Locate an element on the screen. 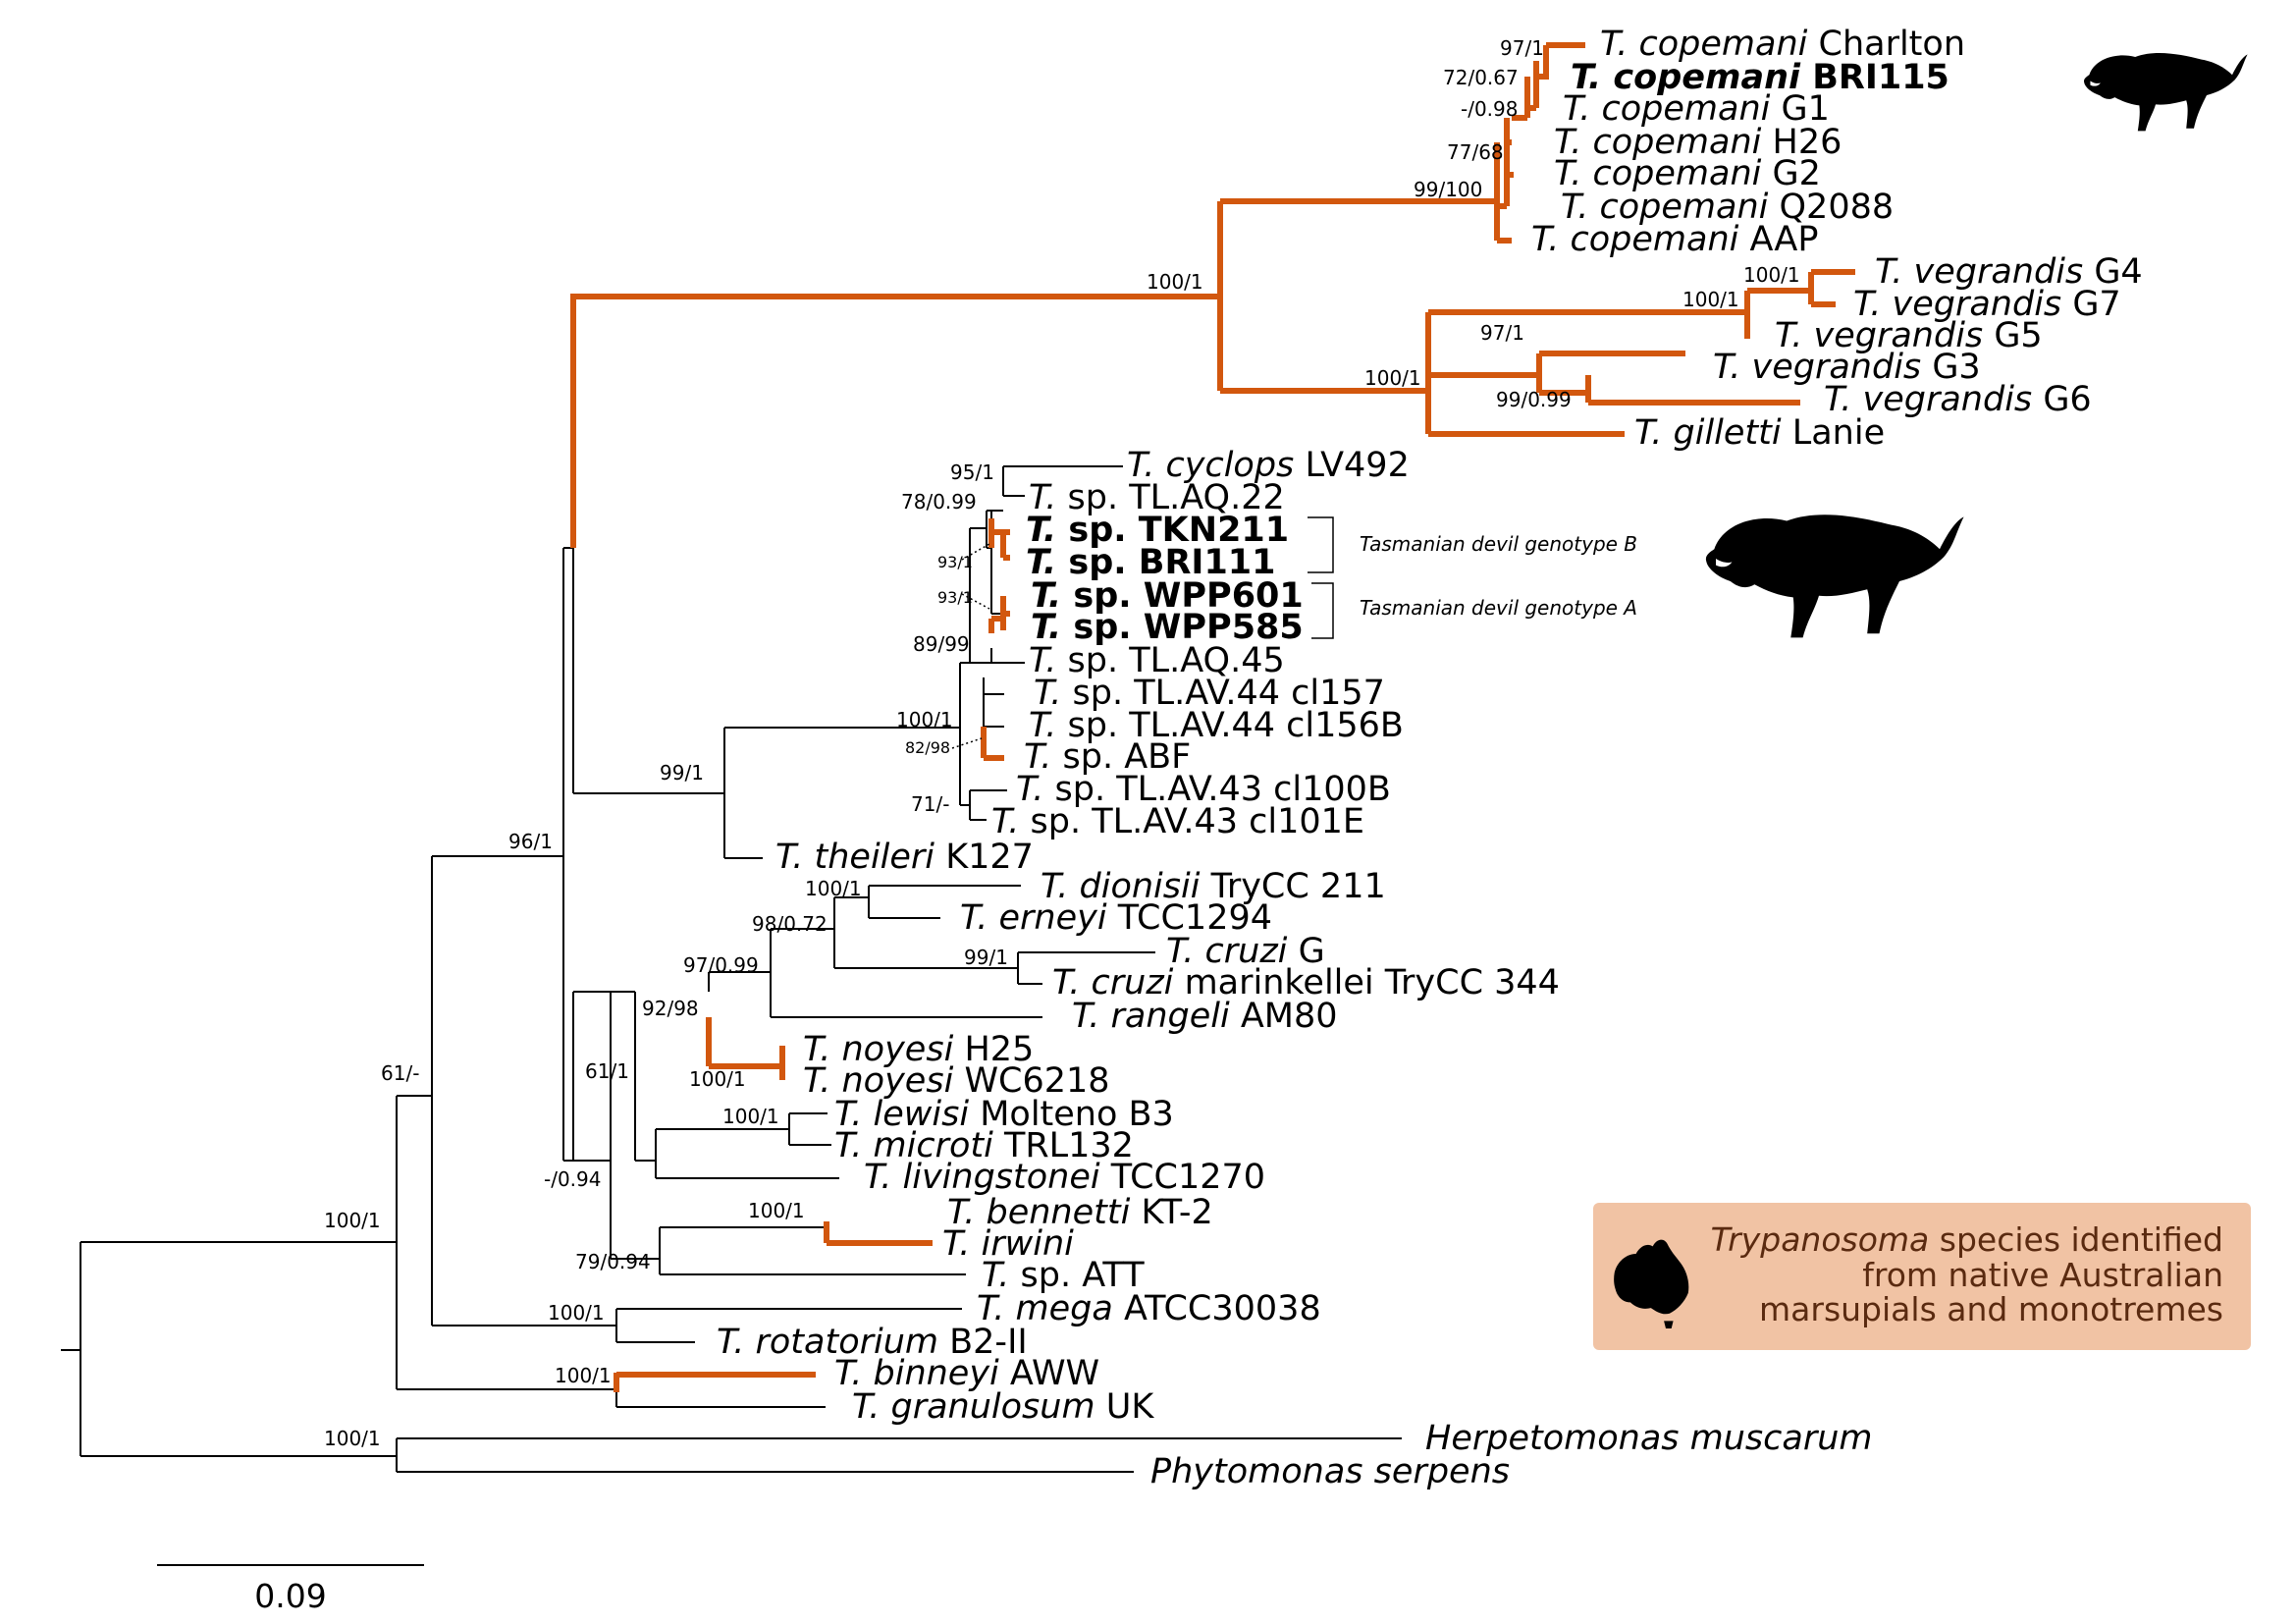 The height and width of the screenshot is (1624, 2296). branch-sp-clade is located at coordinates (965, 734).